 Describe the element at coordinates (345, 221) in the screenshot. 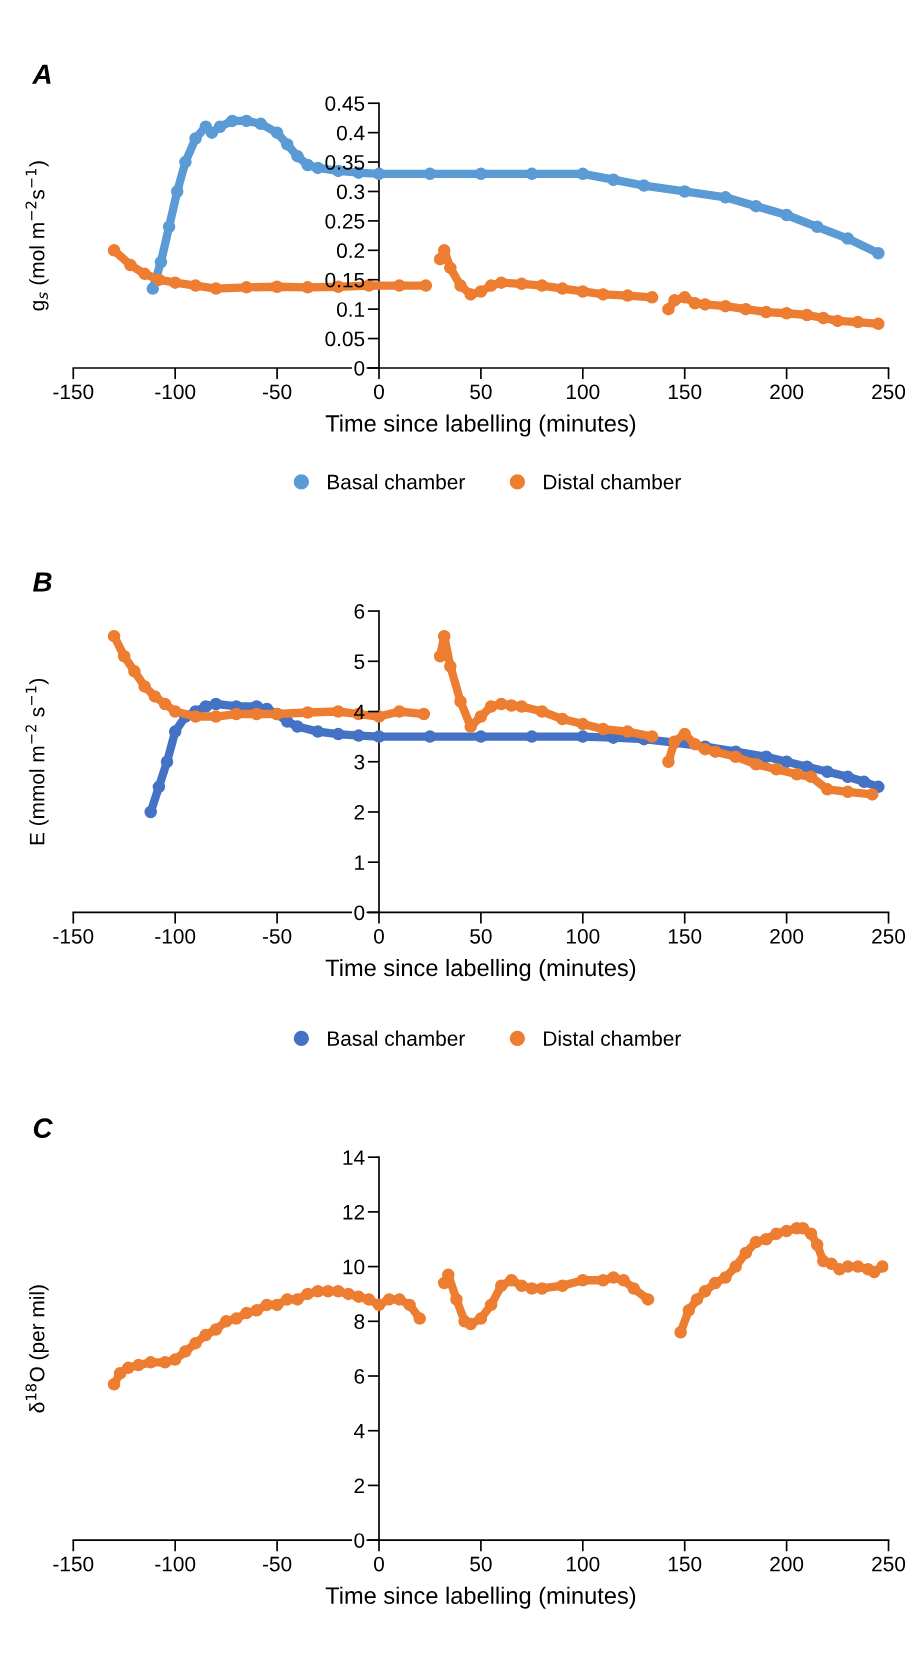

I see `y-tick-label: 0.25` at that location.